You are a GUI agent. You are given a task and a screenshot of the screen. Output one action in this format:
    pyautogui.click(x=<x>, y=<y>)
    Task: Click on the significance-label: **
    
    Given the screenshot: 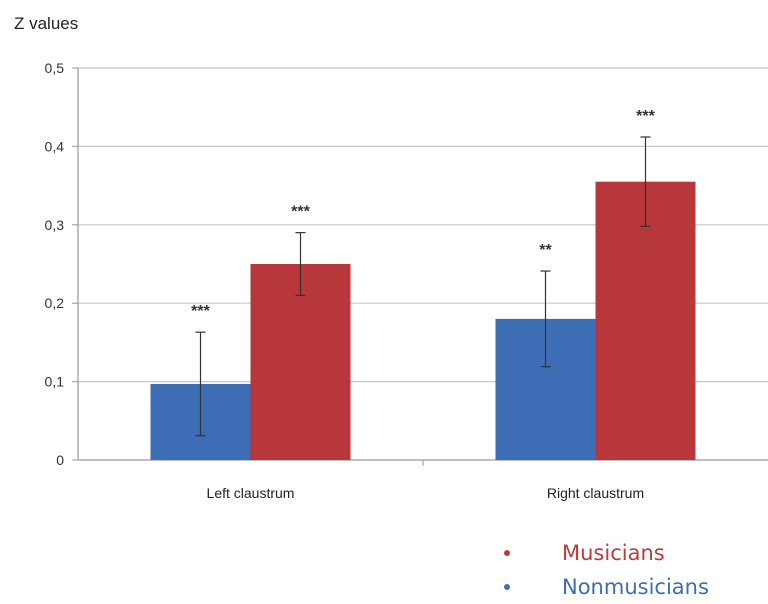 What is the action you would take?
    pyautogui.click(x=545, y=250)
    